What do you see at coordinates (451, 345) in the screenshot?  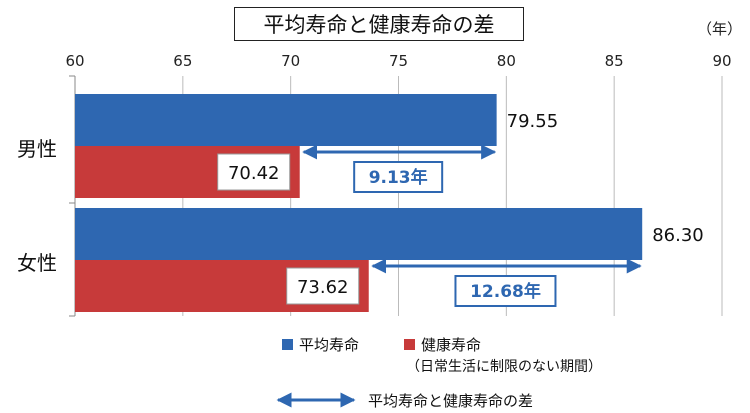 I see `legend-healthy-label: 健康寿命` at bounding box center [451, 345].